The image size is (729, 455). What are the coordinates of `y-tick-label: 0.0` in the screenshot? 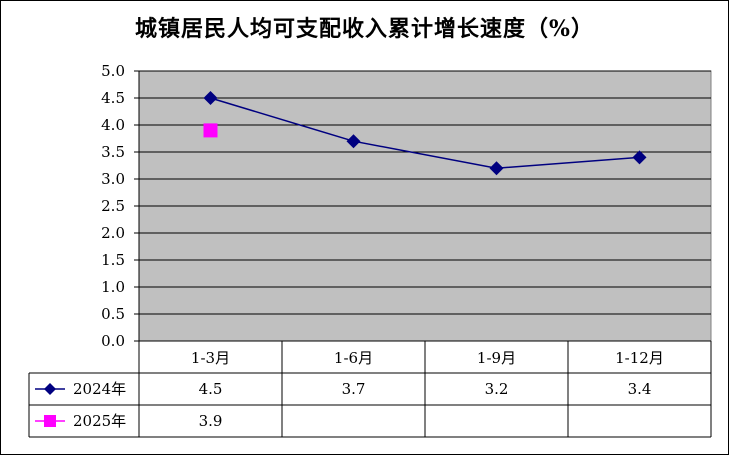 It's located at (113, 341).